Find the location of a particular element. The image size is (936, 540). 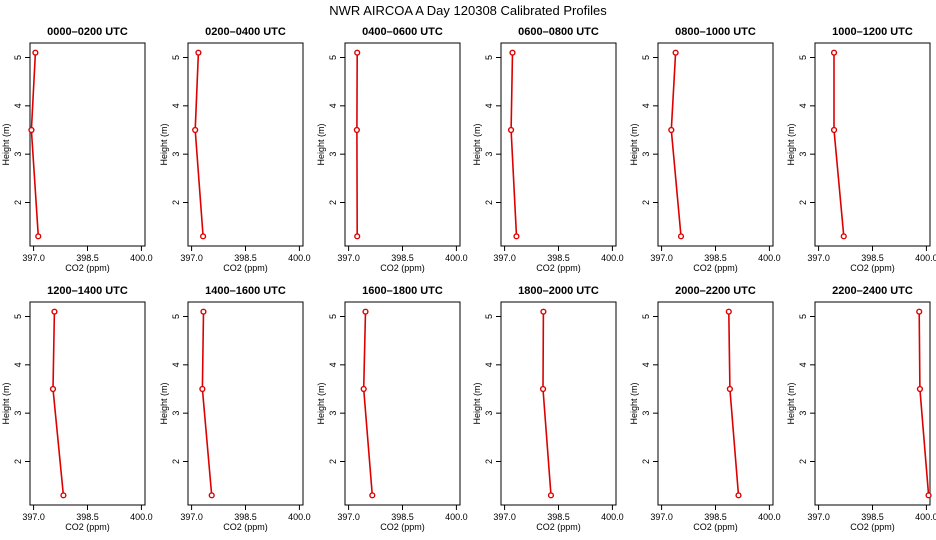

panel-title: 0000–0200 UTC is located at coordinates (87, 32).